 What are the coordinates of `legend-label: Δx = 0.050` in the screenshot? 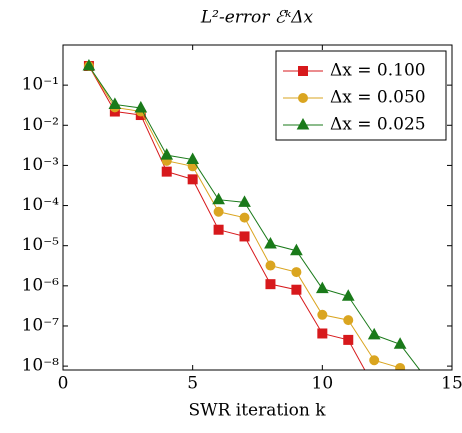 It's located at (378, 98).